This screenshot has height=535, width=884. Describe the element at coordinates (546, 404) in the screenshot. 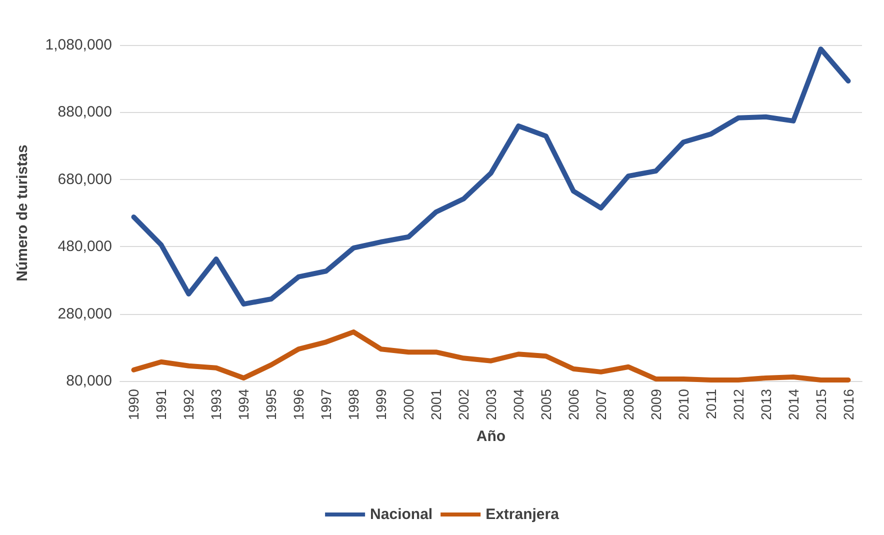

I see `x-tick-label: 2005` at that location.